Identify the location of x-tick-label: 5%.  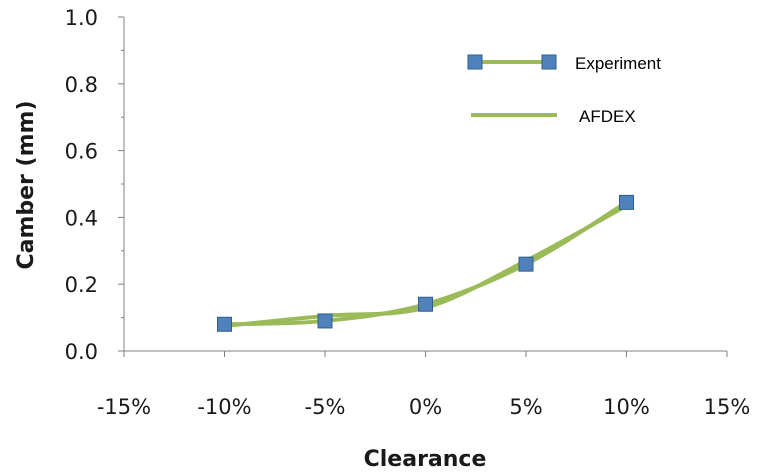
(525, 407).